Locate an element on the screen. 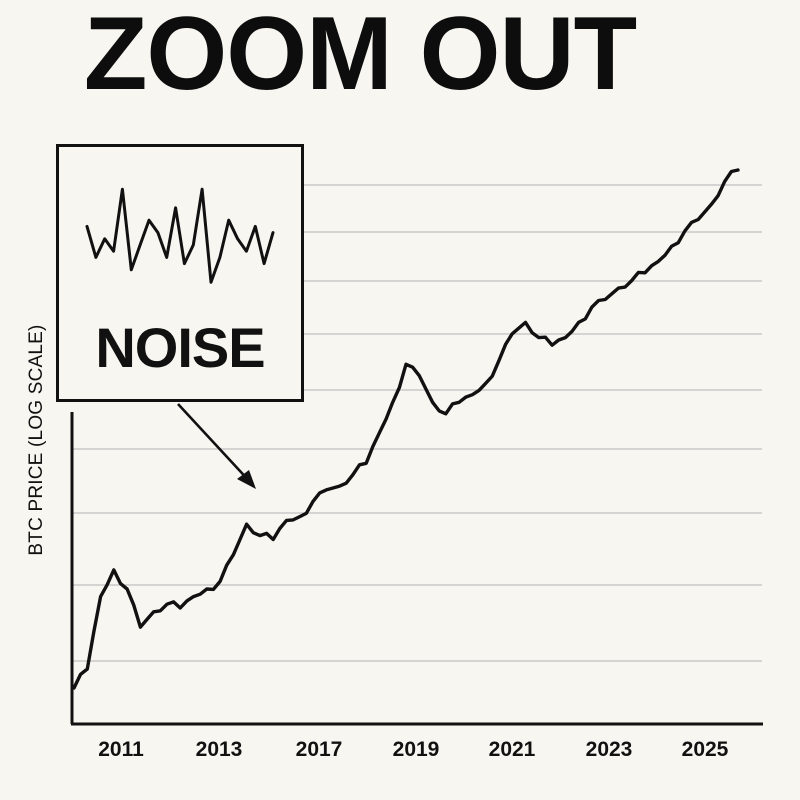 The height and width of the screenshot is (800, 800). x-tick-label-2021: 2021 is located at coordinates (512, 749).